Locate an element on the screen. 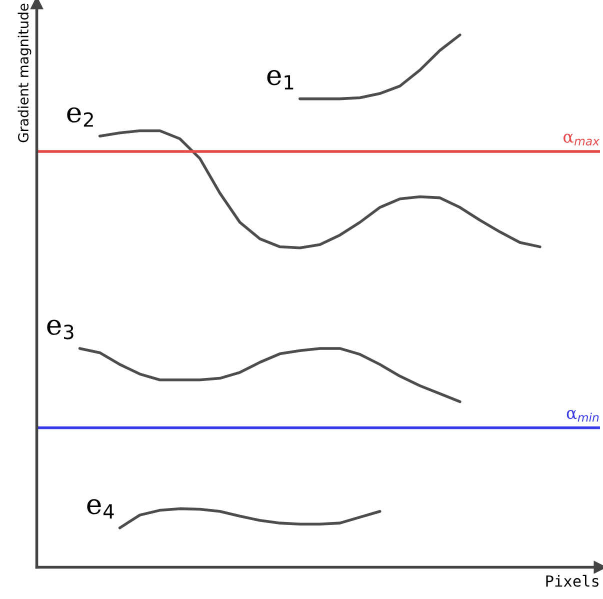 This screenshot has height=599, width=603. series-label: e$_{3}$ is located at coordinates (60, 330).